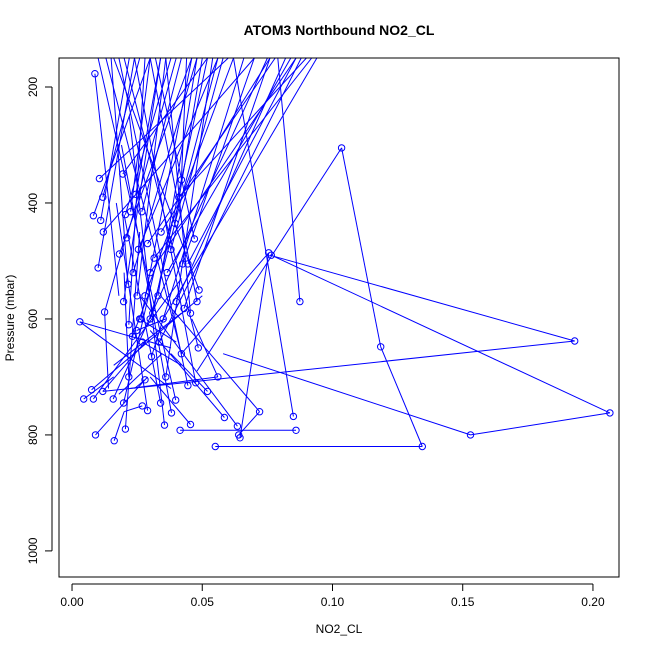 The width and height of the screenshot is (650, 655). Describe the element at coordinates (33, 203) in the screenshot. I see `y-tick-label: 400` at that location.